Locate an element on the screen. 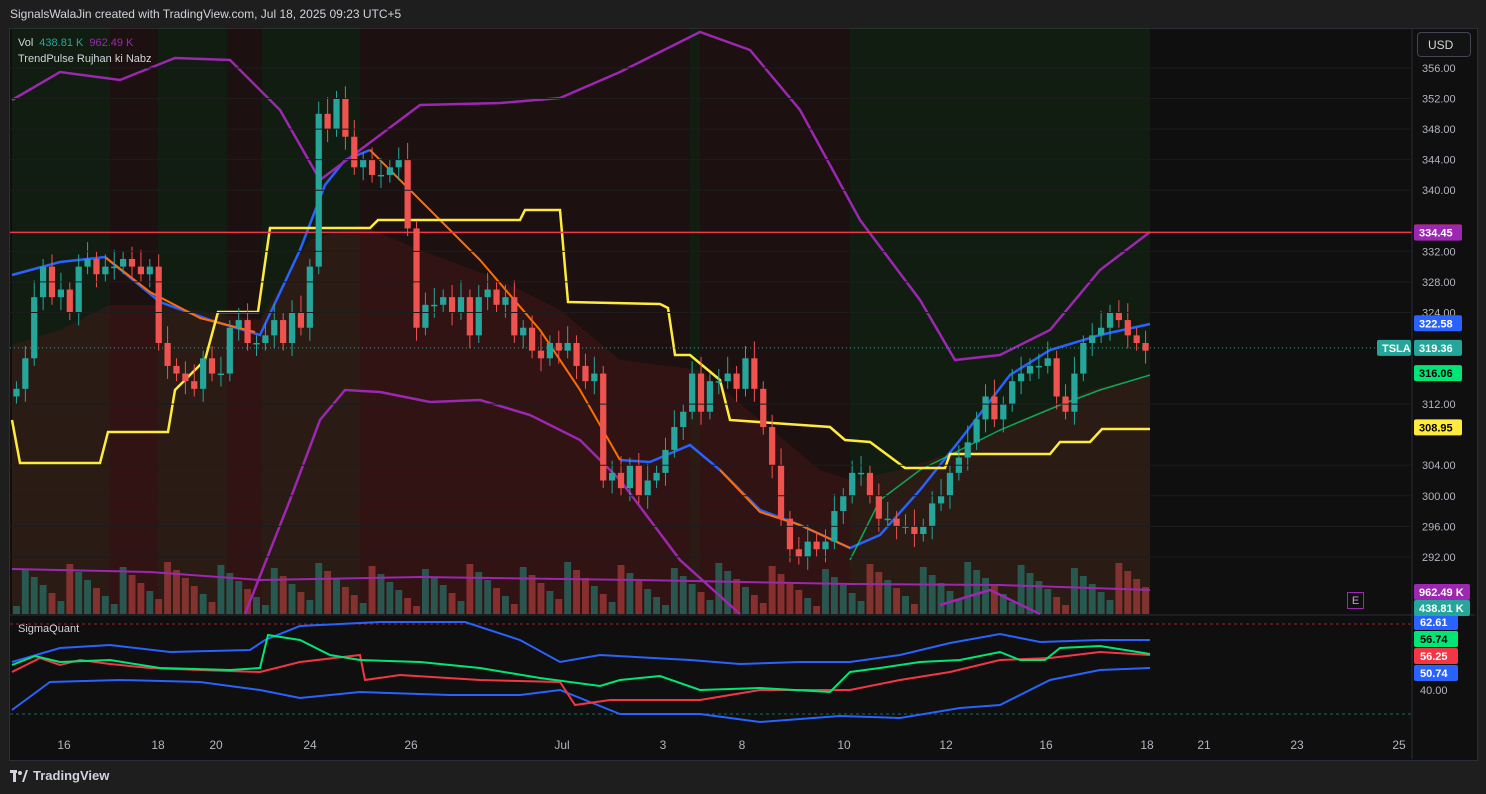 This screenshot has width=1486, height=794. y-tick-label: 296.00 is located at coordinates (1439, 527).